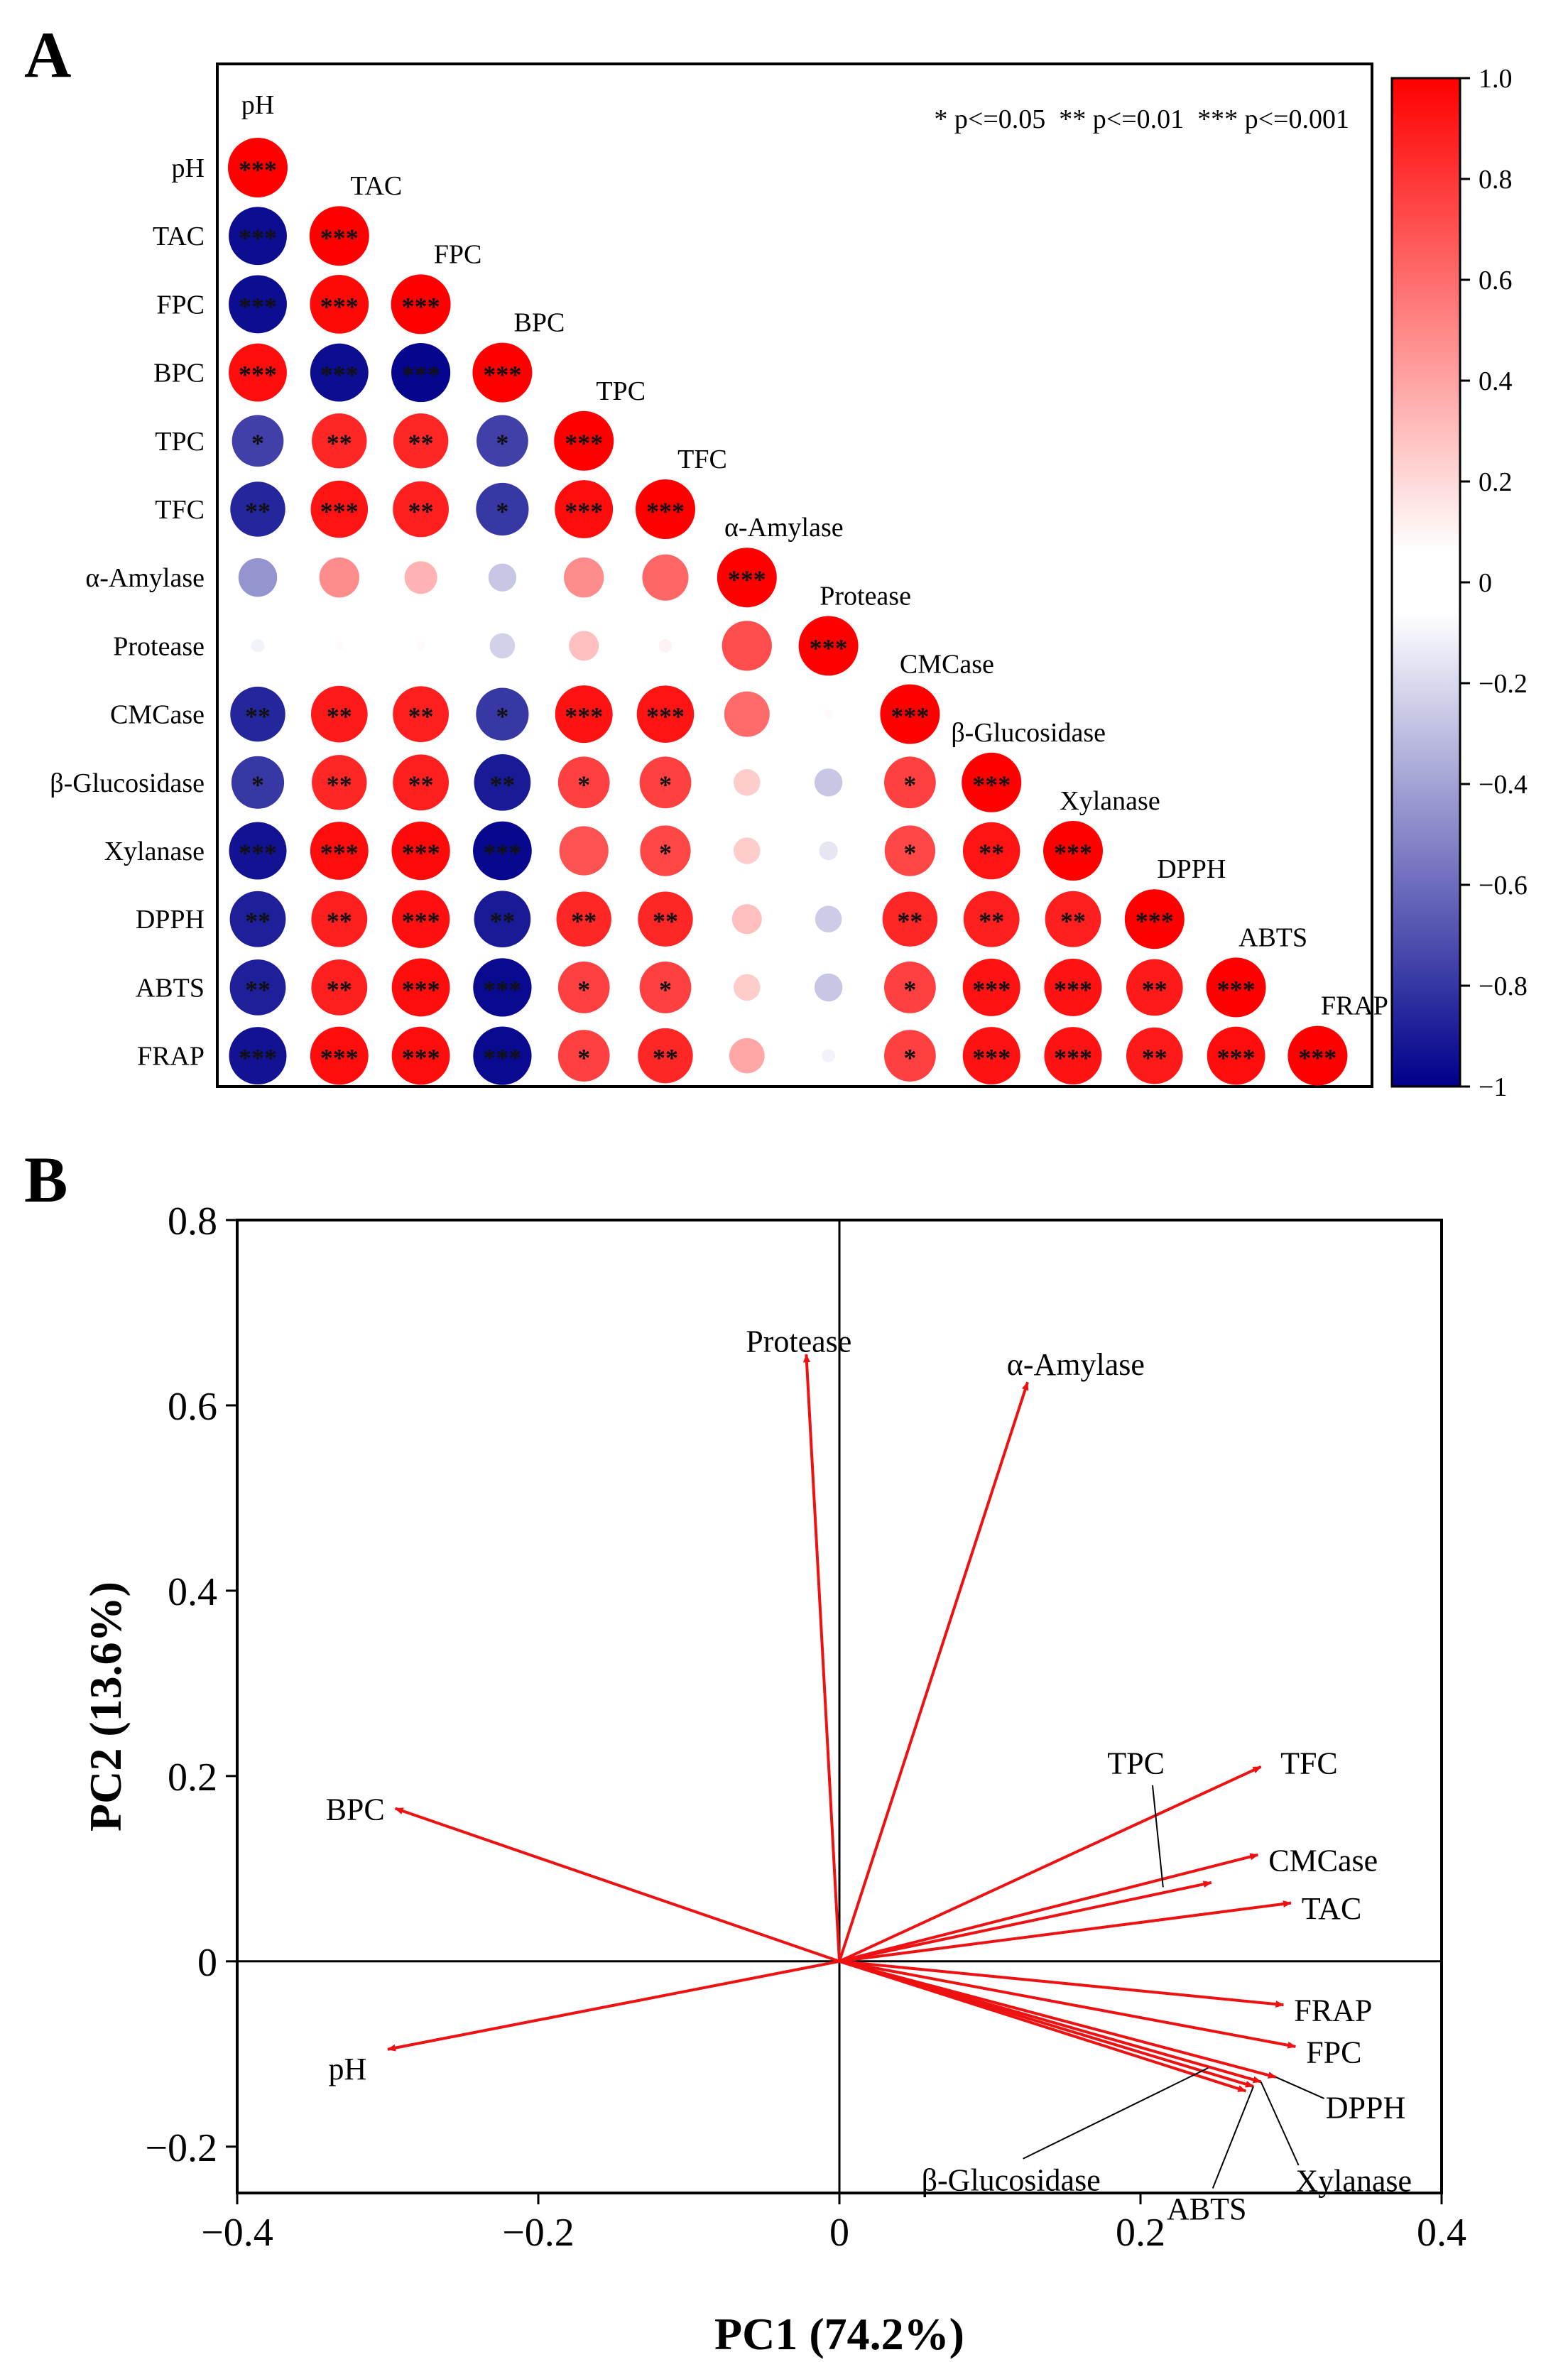 The height and width of the screenshot is (2362, 1568). Describe the element at coordinates (237, 2233) in the screenshot. I see `x-tick-label: −0.4` at that location.